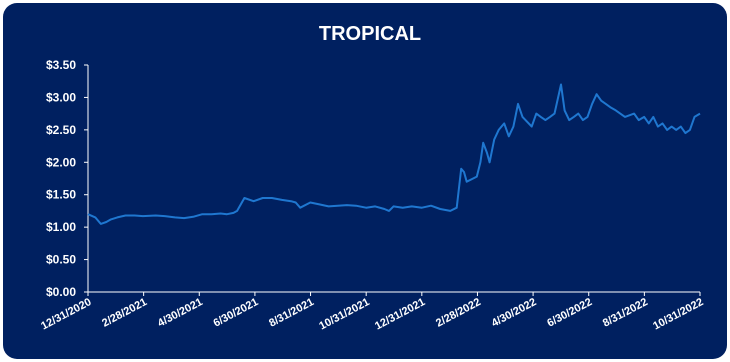 Image resolution: width=730 pixels, height=362 pixels. I want to click on x-tick-label: 6/30/2021, so click(235, 313).